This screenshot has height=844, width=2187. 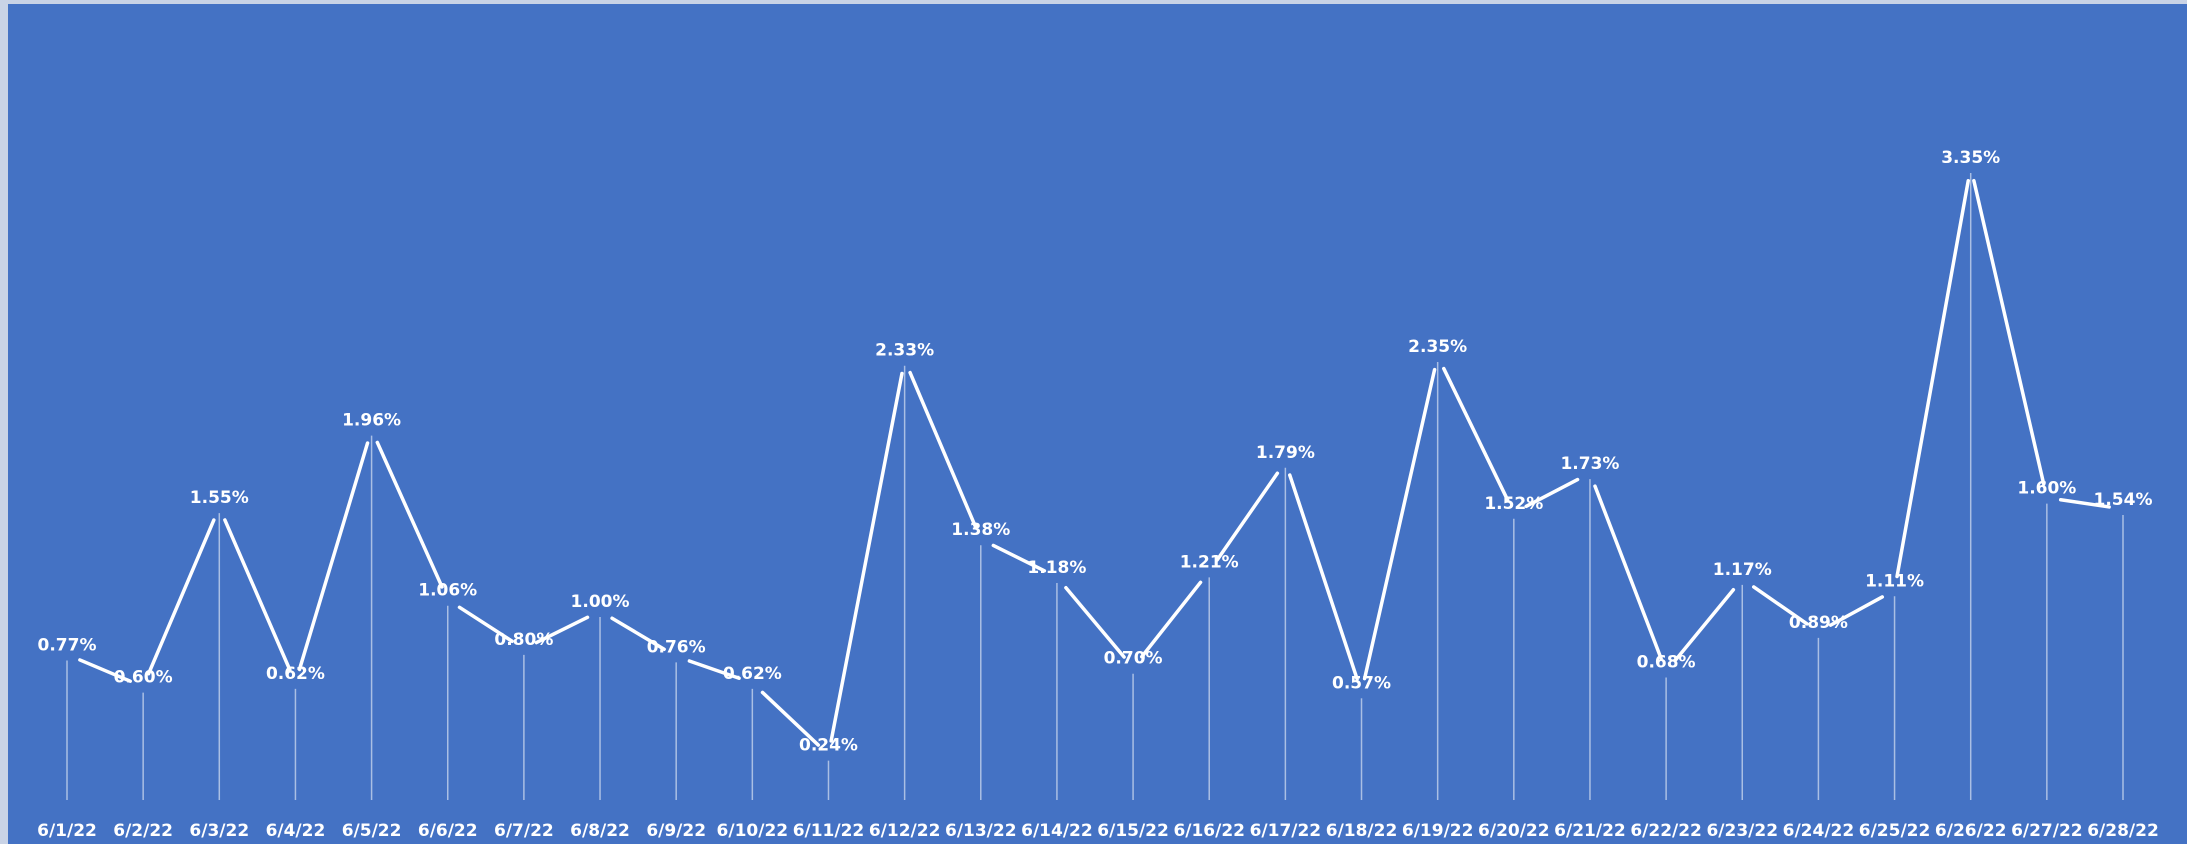 I want to click on x-tick-label: 6/10/22, so click(x=753, y=831).